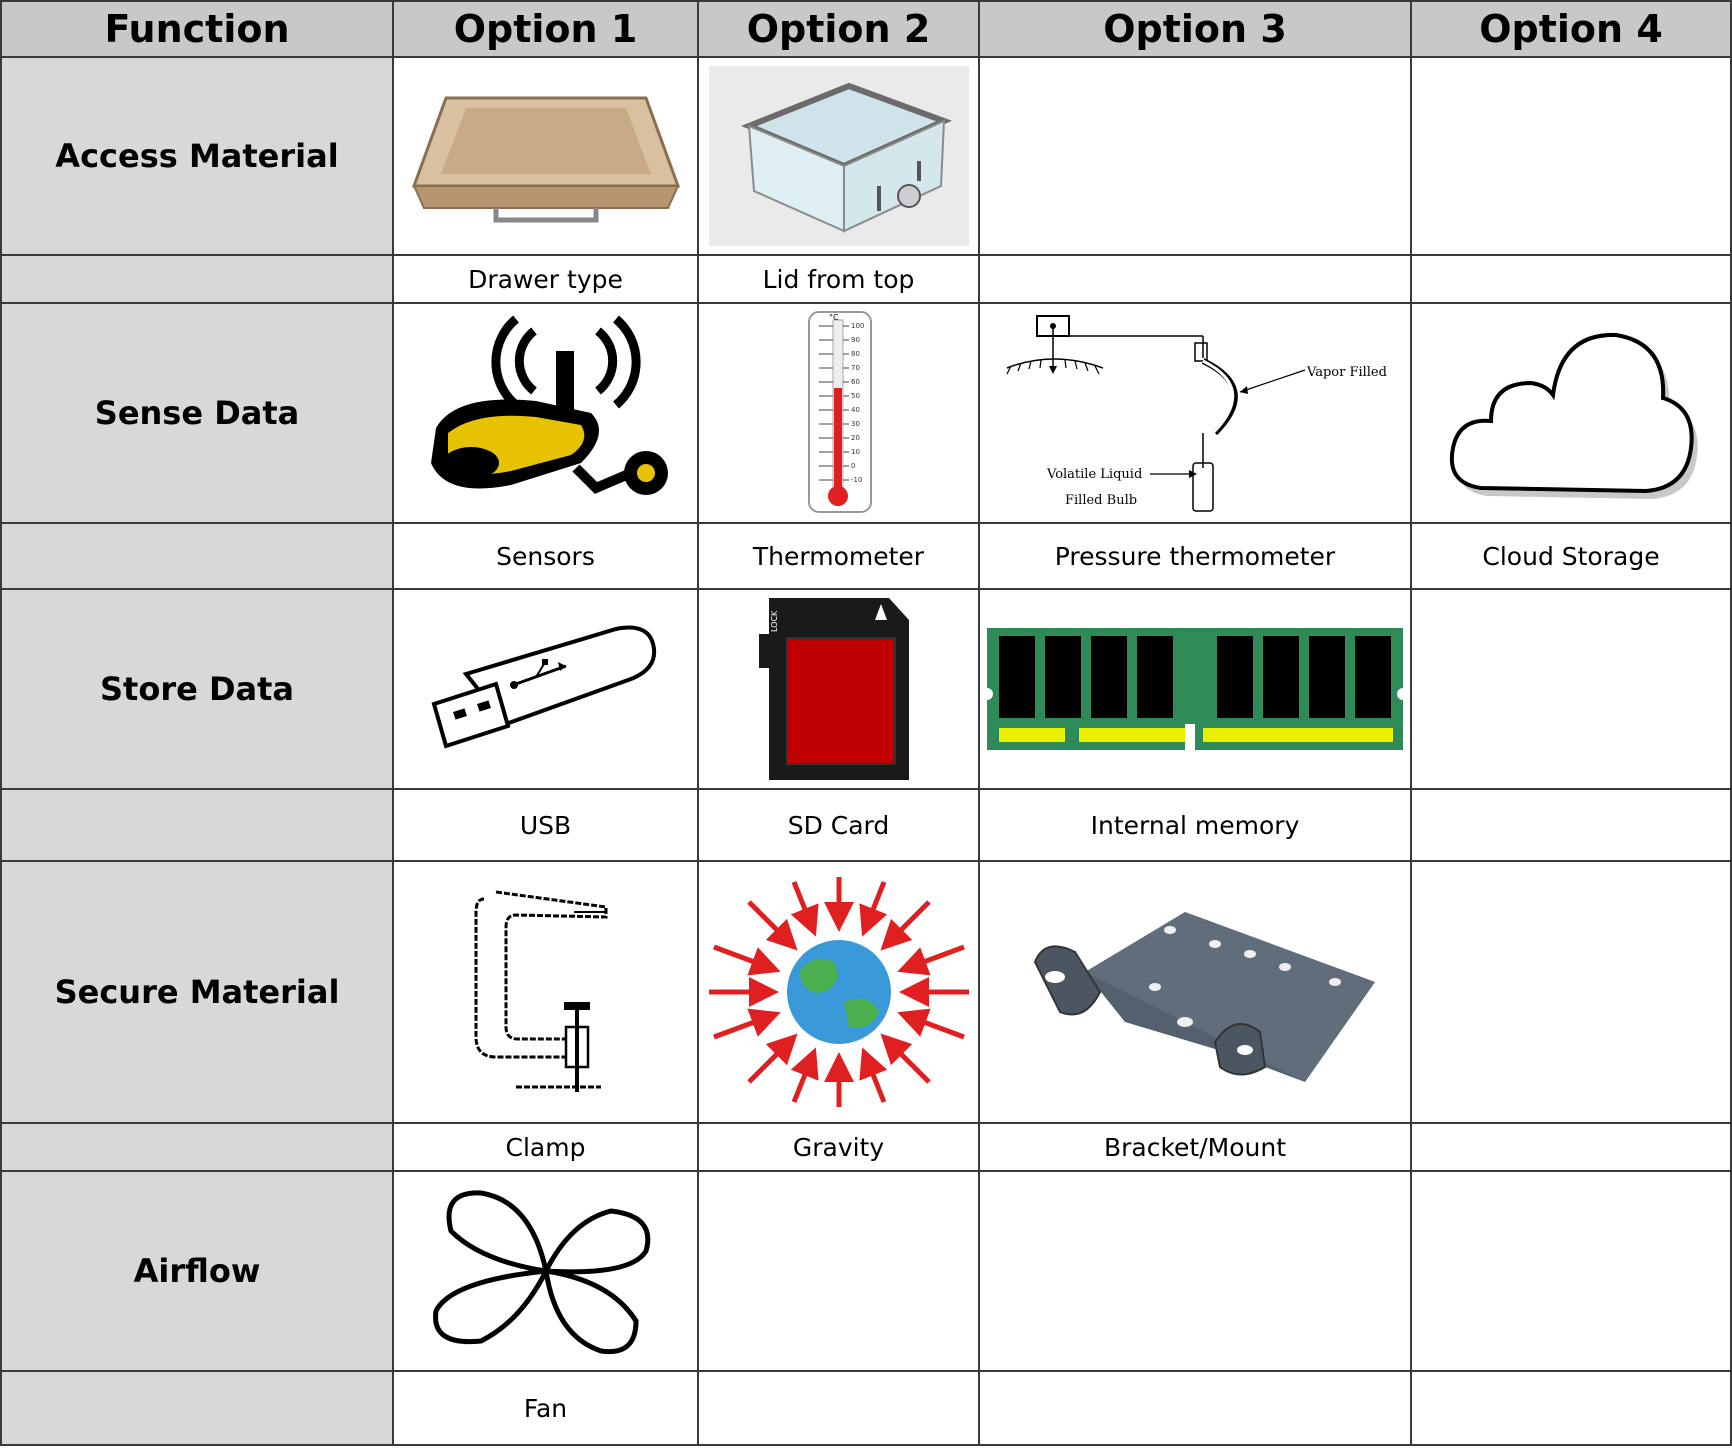  What do you see at coordinates (197, 992) in the screenshot?
I see `function-secure-material: Secure Material` at bounding box center [197, 992].